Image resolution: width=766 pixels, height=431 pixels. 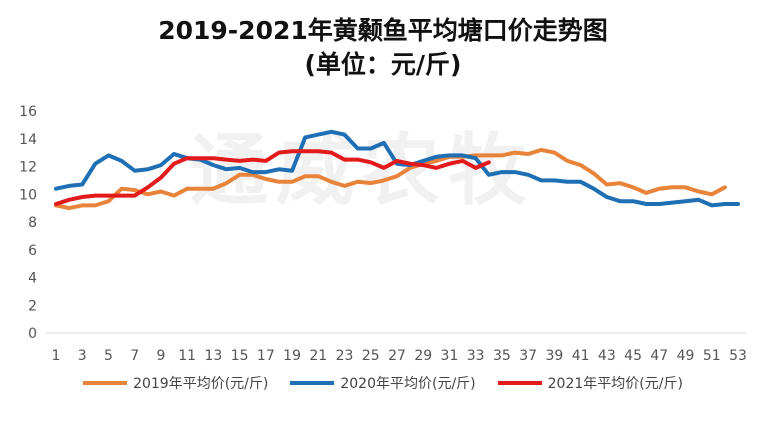 I want to click on x-tick-label: 5, so click(x=108, y=356).